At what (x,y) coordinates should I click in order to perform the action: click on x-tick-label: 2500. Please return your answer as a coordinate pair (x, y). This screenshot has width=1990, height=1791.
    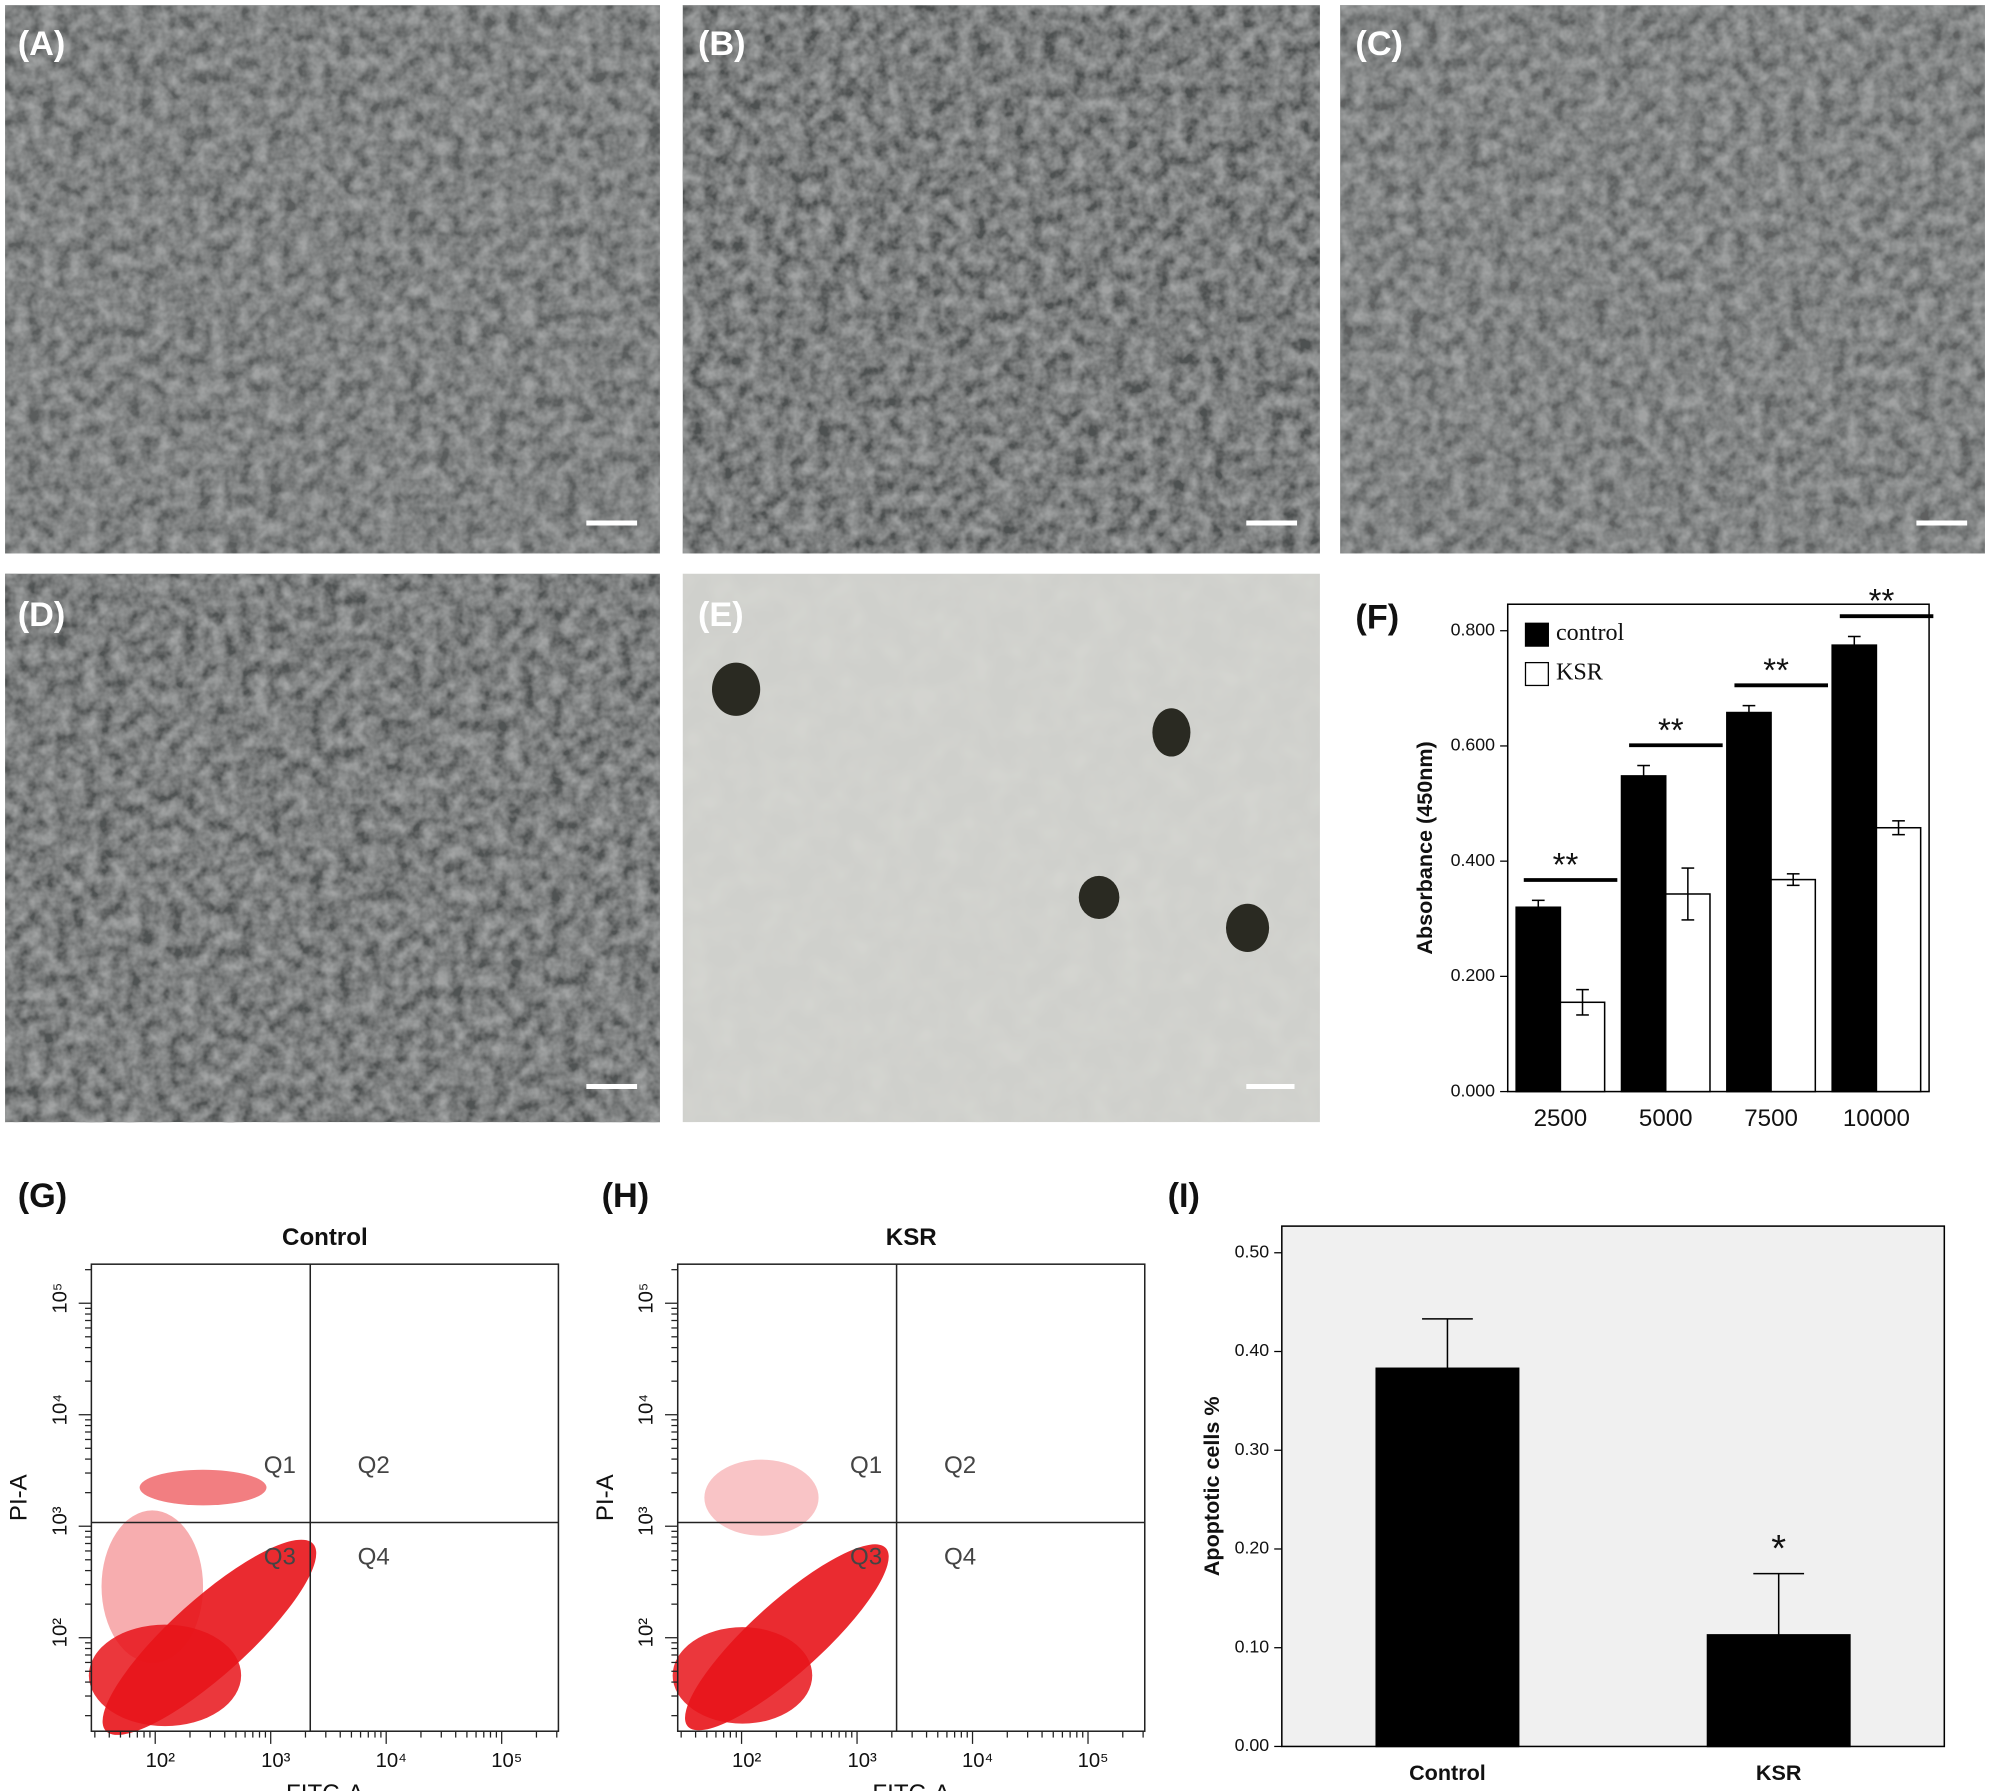
    Looking at the image, I should click on (1561, 1118).